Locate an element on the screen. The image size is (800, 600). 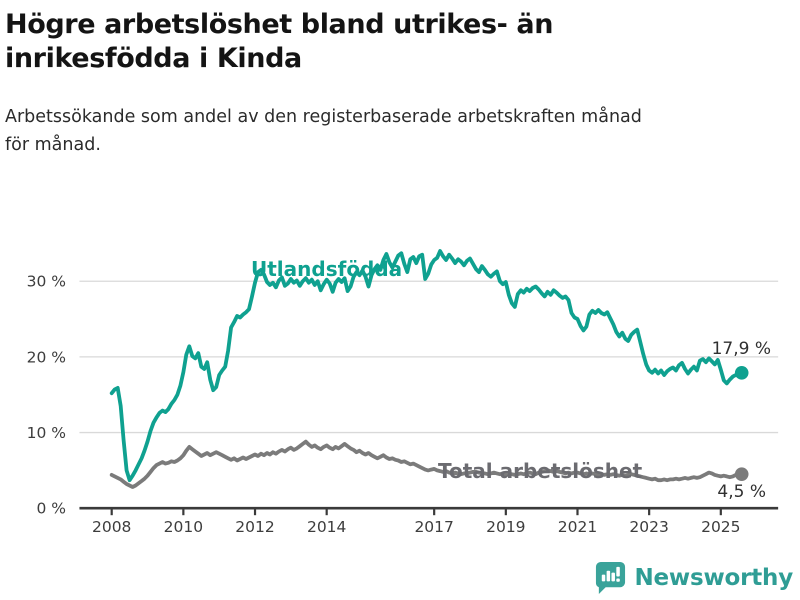
svg-text: 20 % is located at coordinates (46, 357).